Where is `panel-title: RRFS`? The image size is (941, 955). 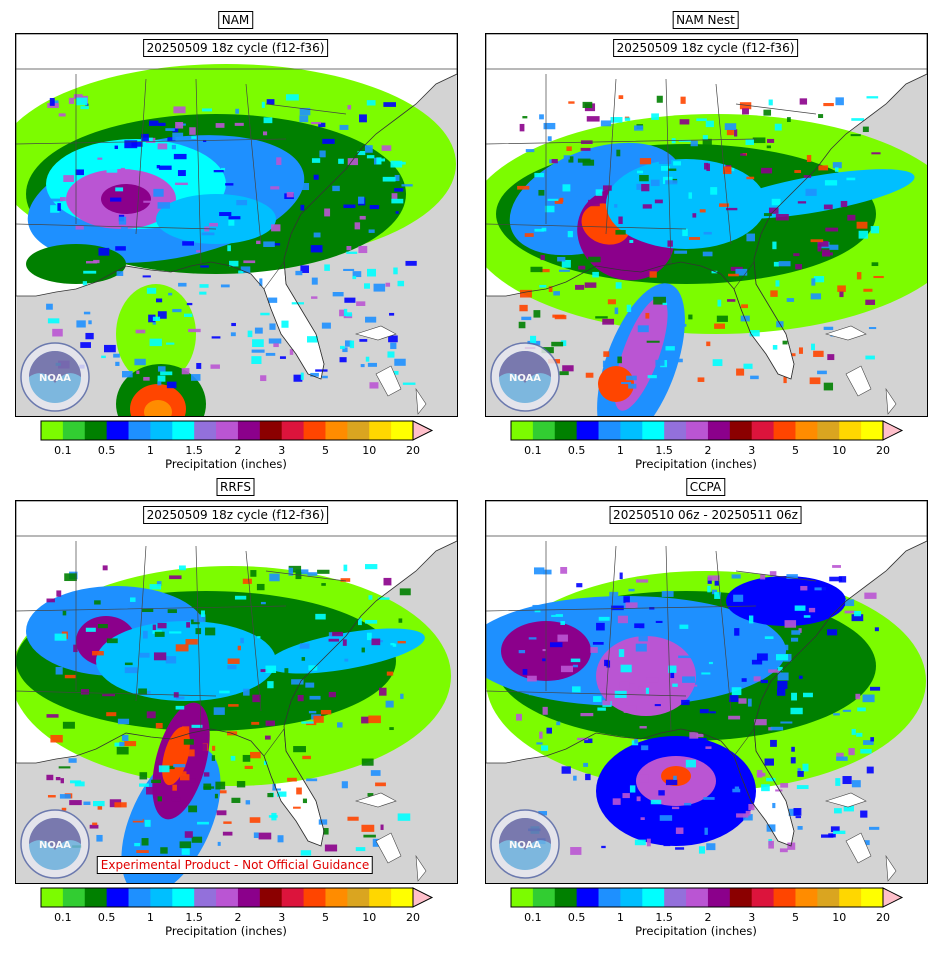 panel-title: RRFS is located at coordinates (235, 487).